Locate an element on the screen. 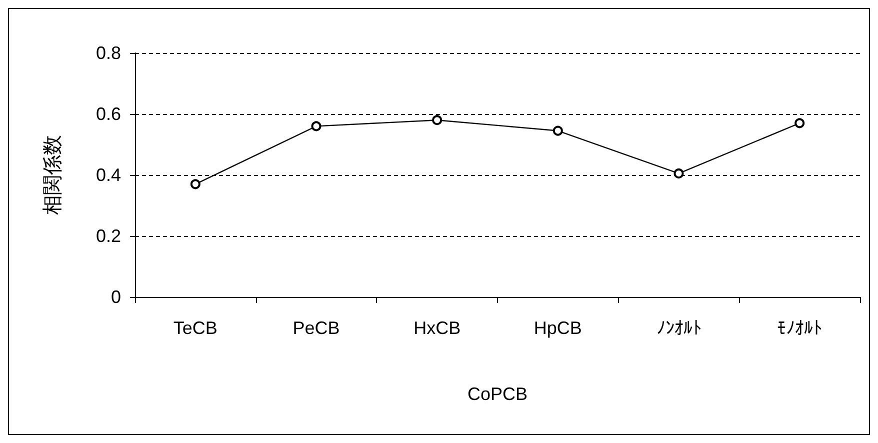 Image resolution: width=878 pixels, height=443 pixels. x-tick-label: HpCB is located at coordinates (558, 328).